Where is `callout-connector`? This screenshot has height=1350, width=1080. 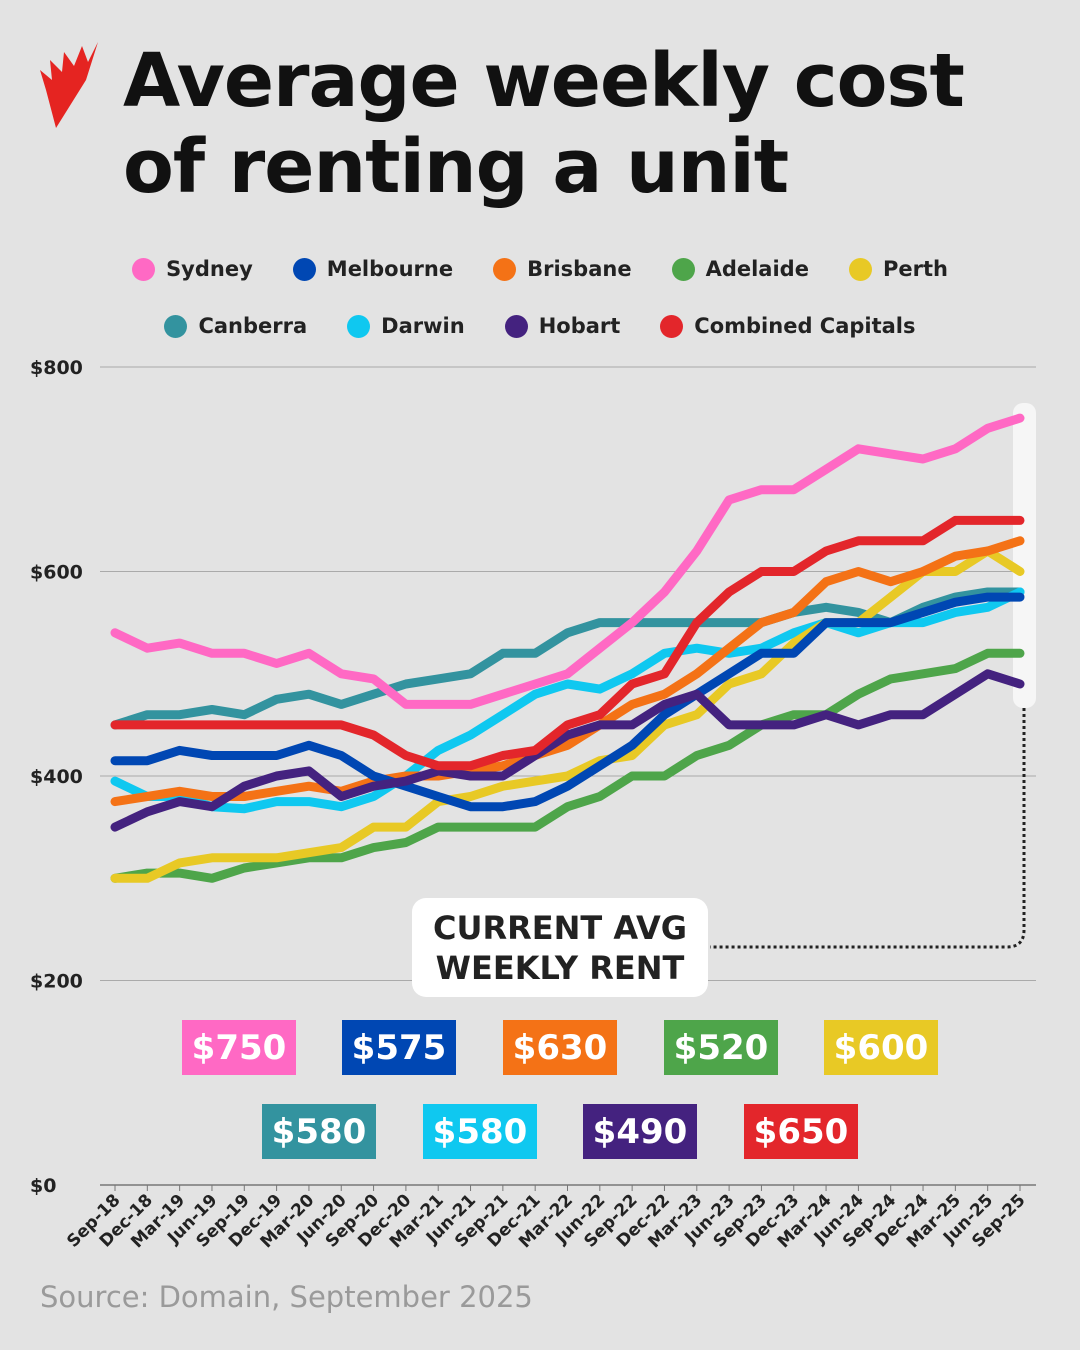
callout-connector is located at coordinates (868, 828).